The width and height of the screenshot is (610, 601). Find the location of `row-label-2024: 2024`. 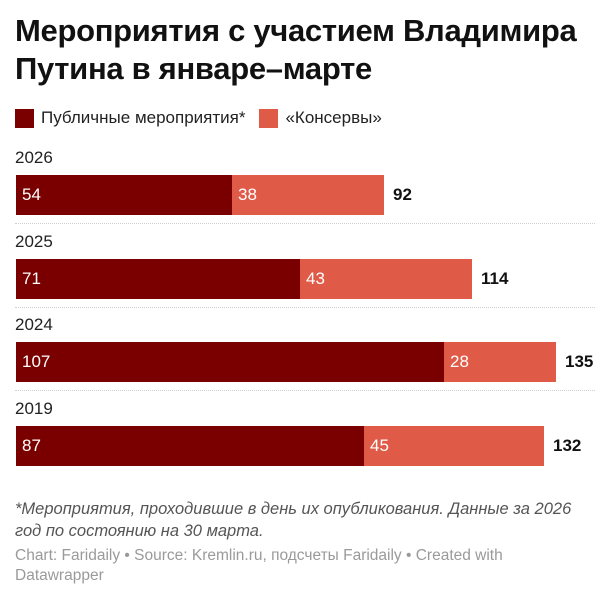

row-label-2024: 2024 is located at coordinates (34, 324).